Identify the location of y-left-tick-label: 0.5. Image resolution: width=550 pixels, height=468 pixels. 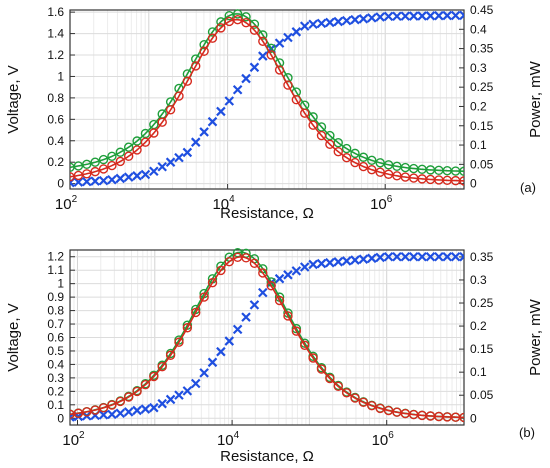
(55, 351).